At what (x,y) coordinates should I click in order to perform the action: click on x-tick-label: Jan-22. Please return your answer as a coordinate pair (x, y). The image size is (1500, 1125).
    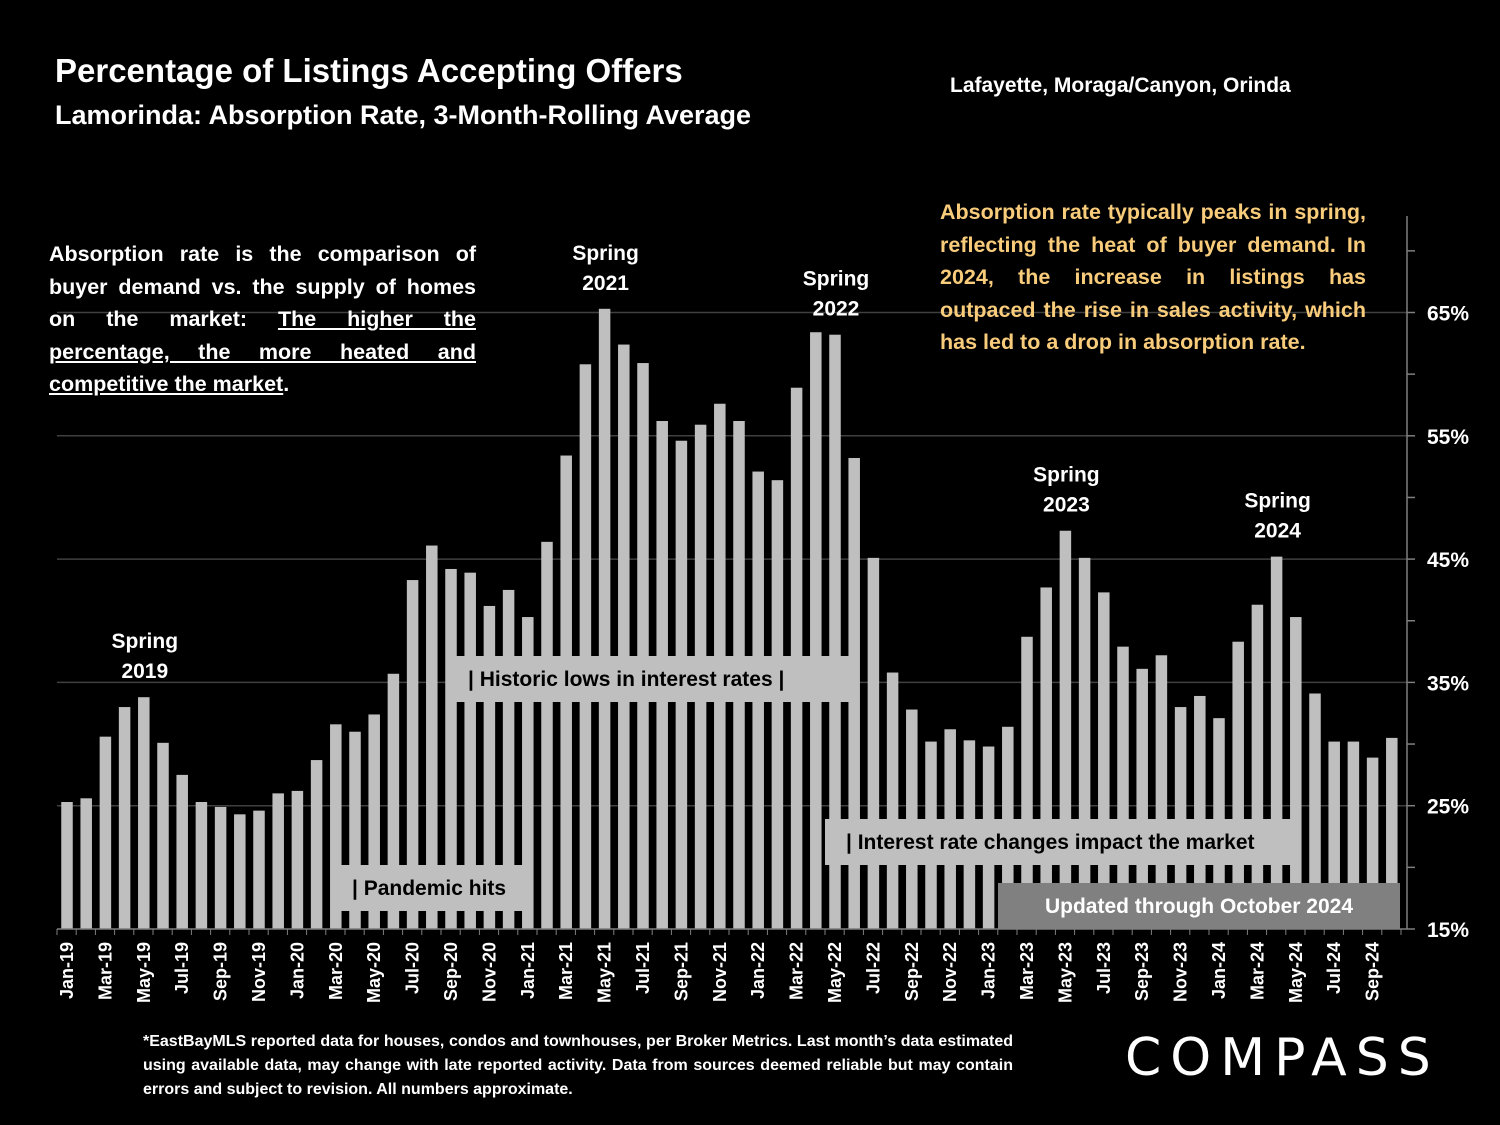
    Looking at the image, I should click on (758, 970).